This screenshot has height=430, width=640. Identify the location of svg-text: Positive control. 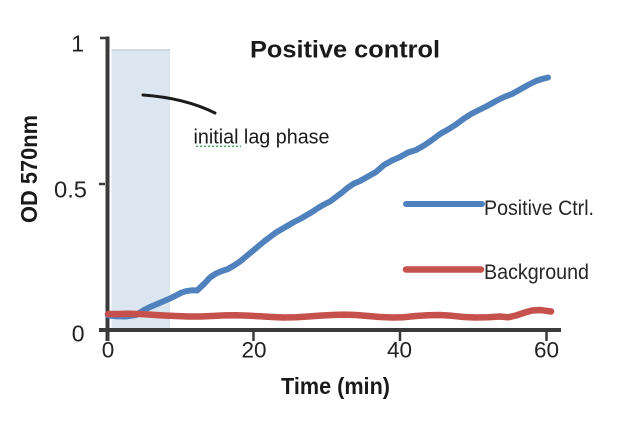
(345, 50).